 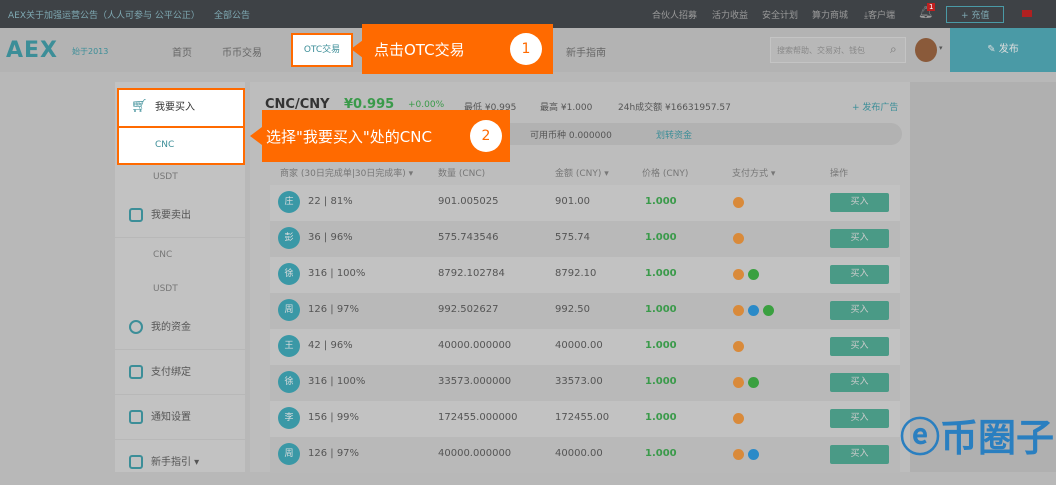 I want to click on notice-link: AEX关于加强运营公告（人人可参与 公平公正）, so click(x=104, y=16).